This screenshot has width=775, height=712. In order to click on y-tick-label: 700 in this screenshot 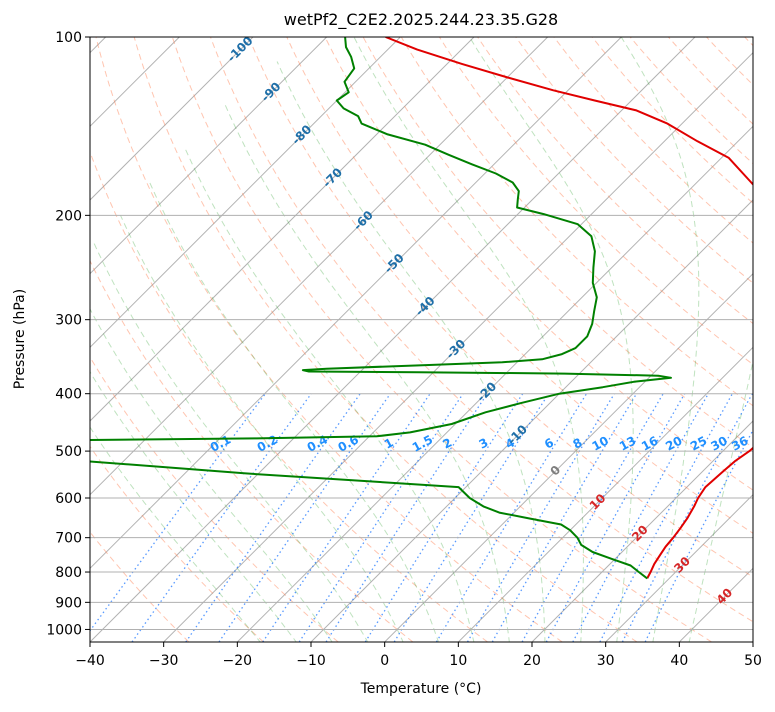, I will do `click(68, 539)`.